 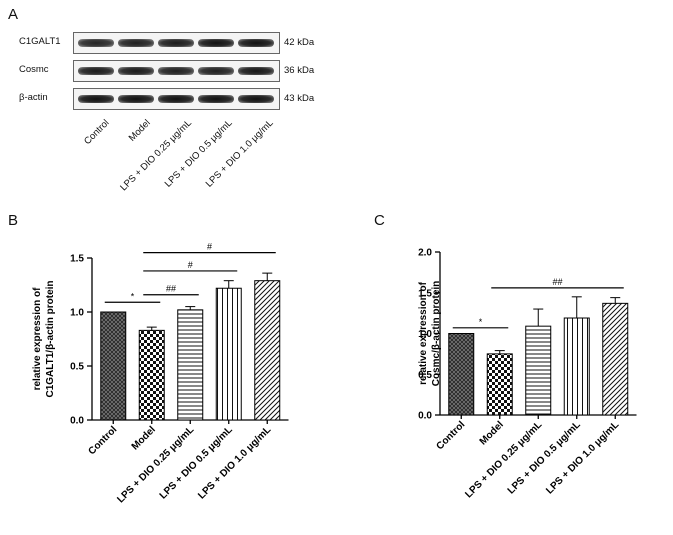 I want to click on blot-strip-beta-actin, so click(x=176, y=99).